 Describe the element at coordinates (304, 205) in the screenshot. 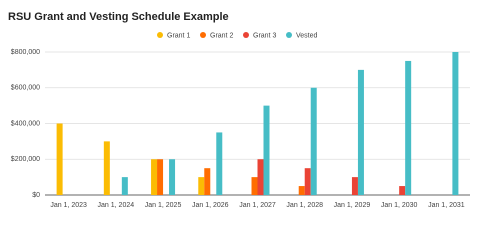

I see `x-tick-label: Jan 1, 2028` at that location.